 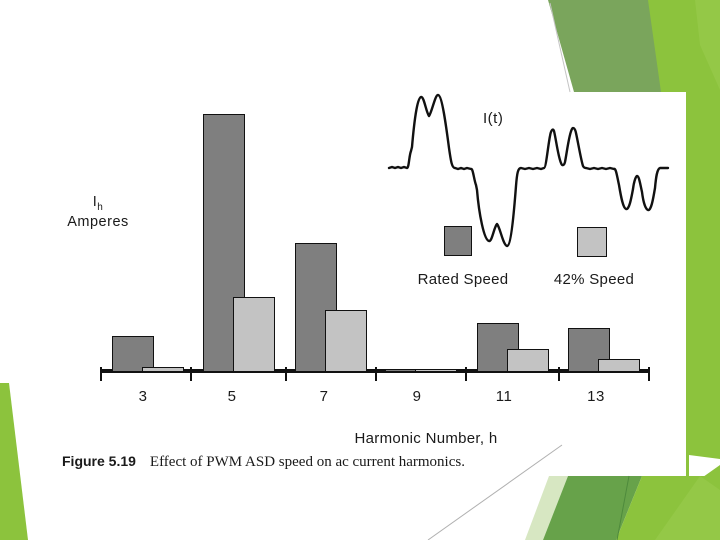 I want to click on waveform-trace, so click(x=528, y=170).